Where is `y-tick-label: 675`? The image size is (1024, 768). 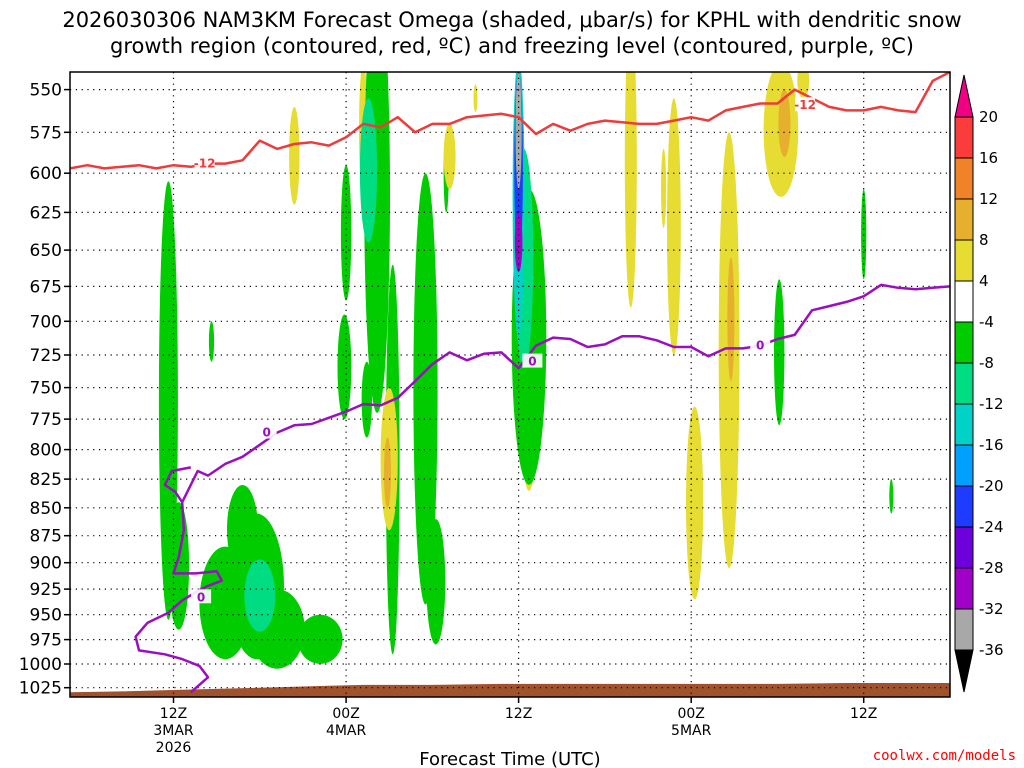 y-tick-label: 675 is located at coordinates (46, 287).